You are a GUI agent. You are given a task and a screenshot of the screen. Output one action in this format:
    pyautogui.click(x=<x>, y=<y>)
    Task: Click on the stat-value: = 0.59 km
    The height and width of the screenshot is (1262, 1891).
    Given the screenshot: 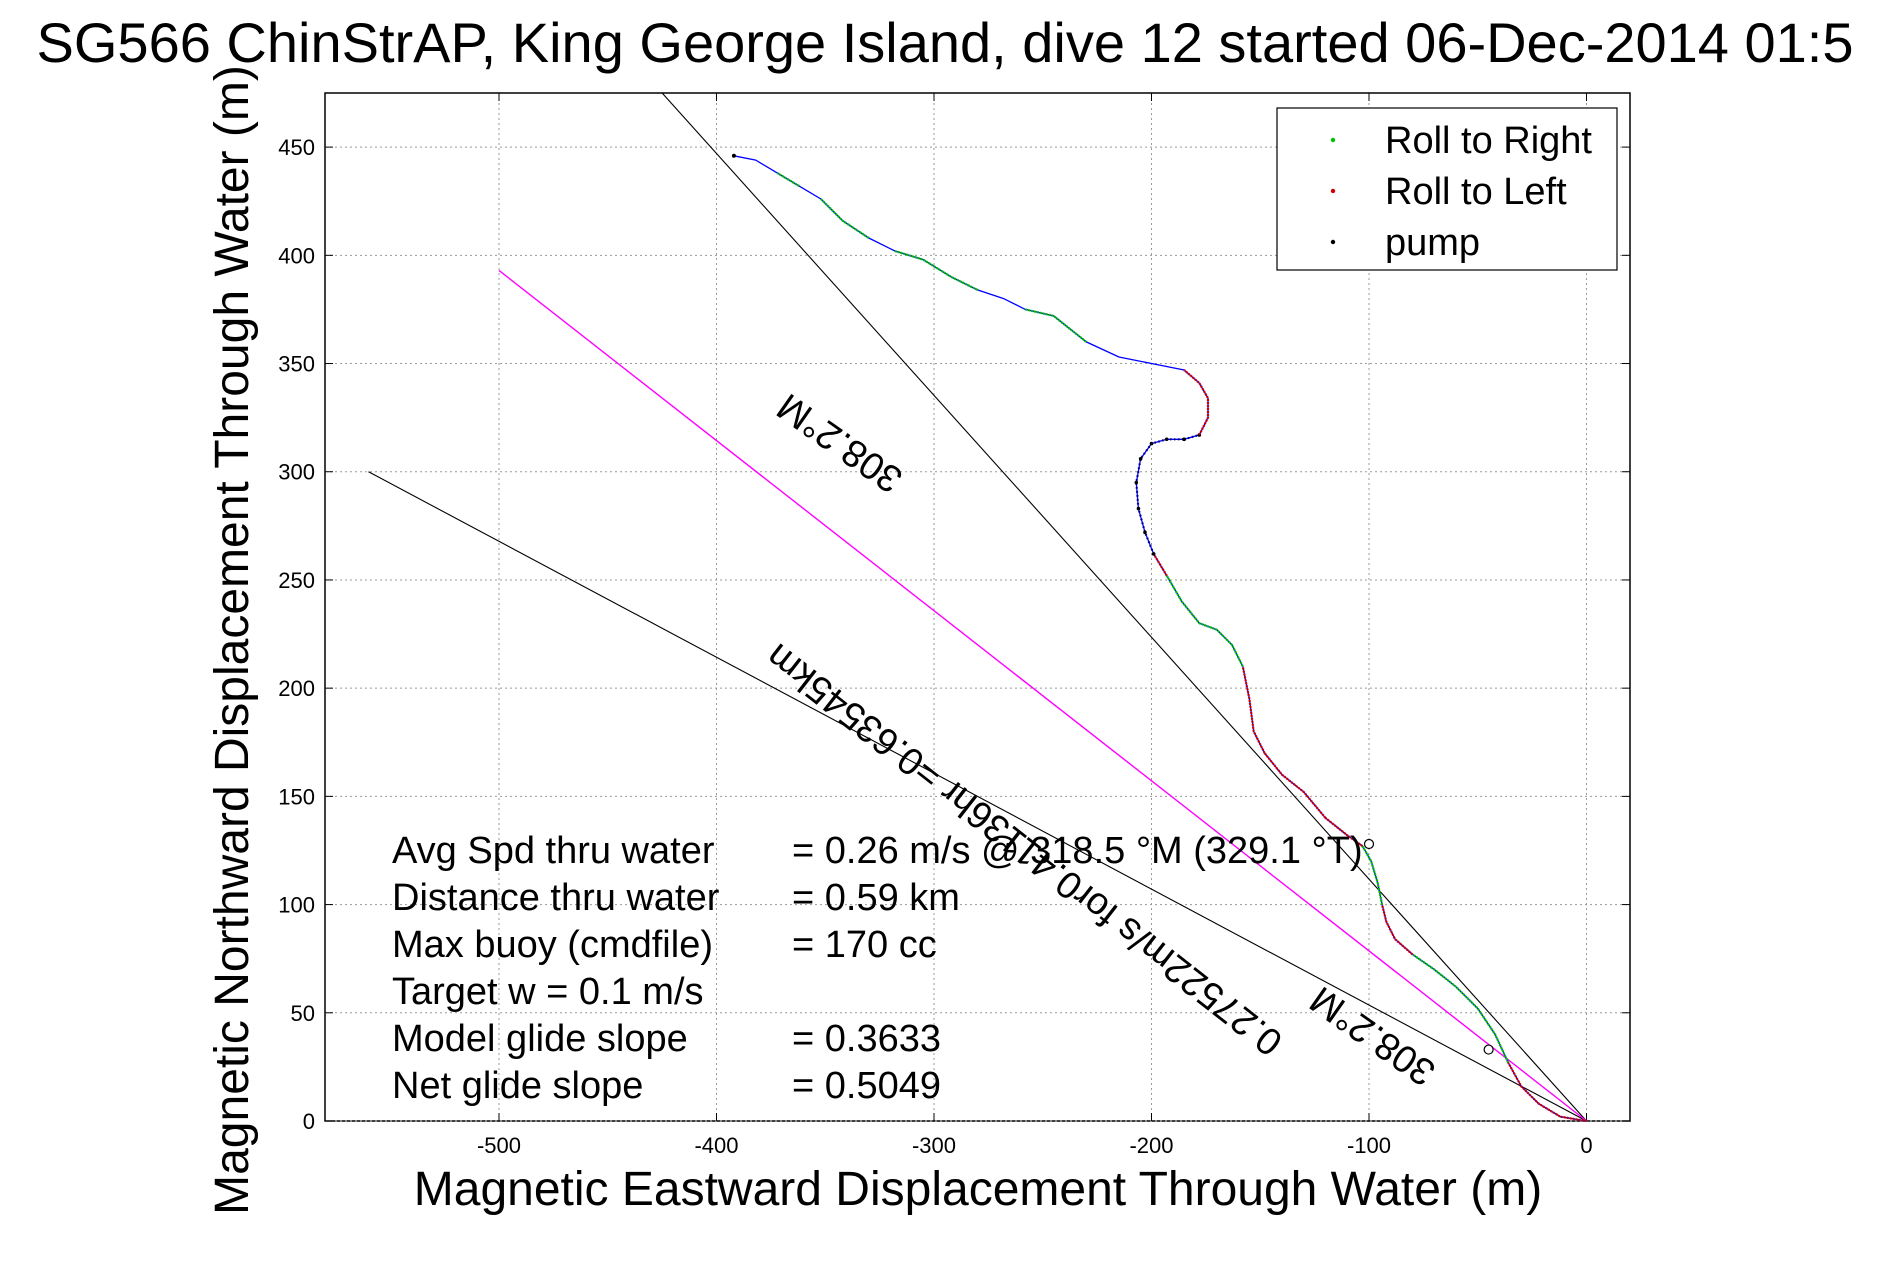 What is the action you would take?
    pyautogui.click(x=876, y=898)
    